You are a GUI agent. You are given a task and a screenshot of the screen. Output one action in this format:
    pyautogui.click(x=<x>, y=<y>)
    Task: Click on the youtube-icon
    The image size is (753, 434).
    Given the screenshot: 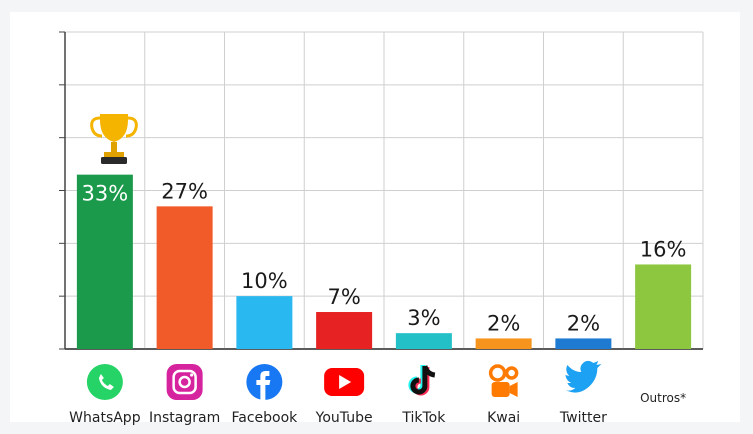 What is the action you would take?
    pyautogui.click(x=344, y=382)
    